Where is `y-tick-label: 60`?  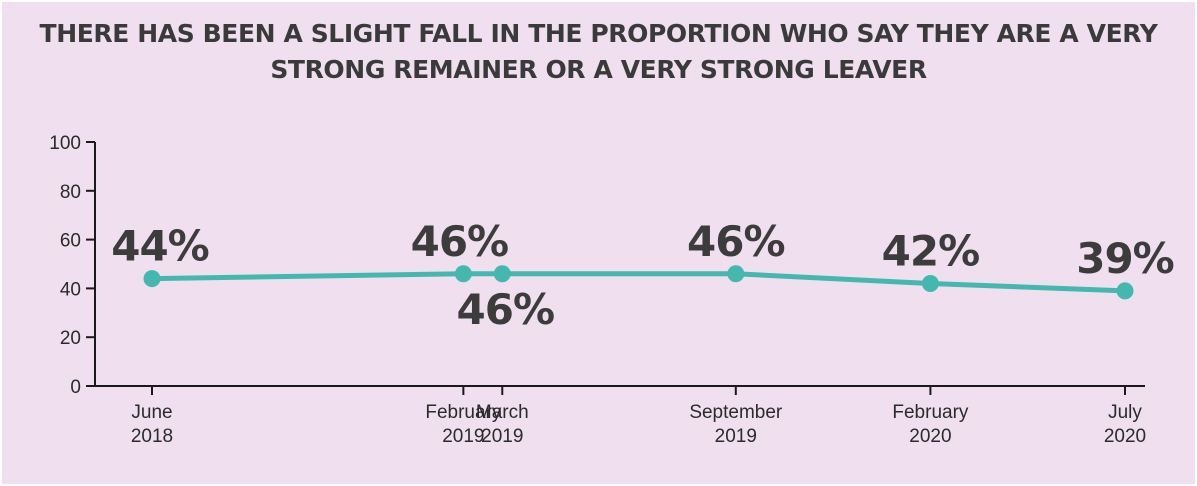 y-tick-label: 60 is located at coordinates (70, 241).